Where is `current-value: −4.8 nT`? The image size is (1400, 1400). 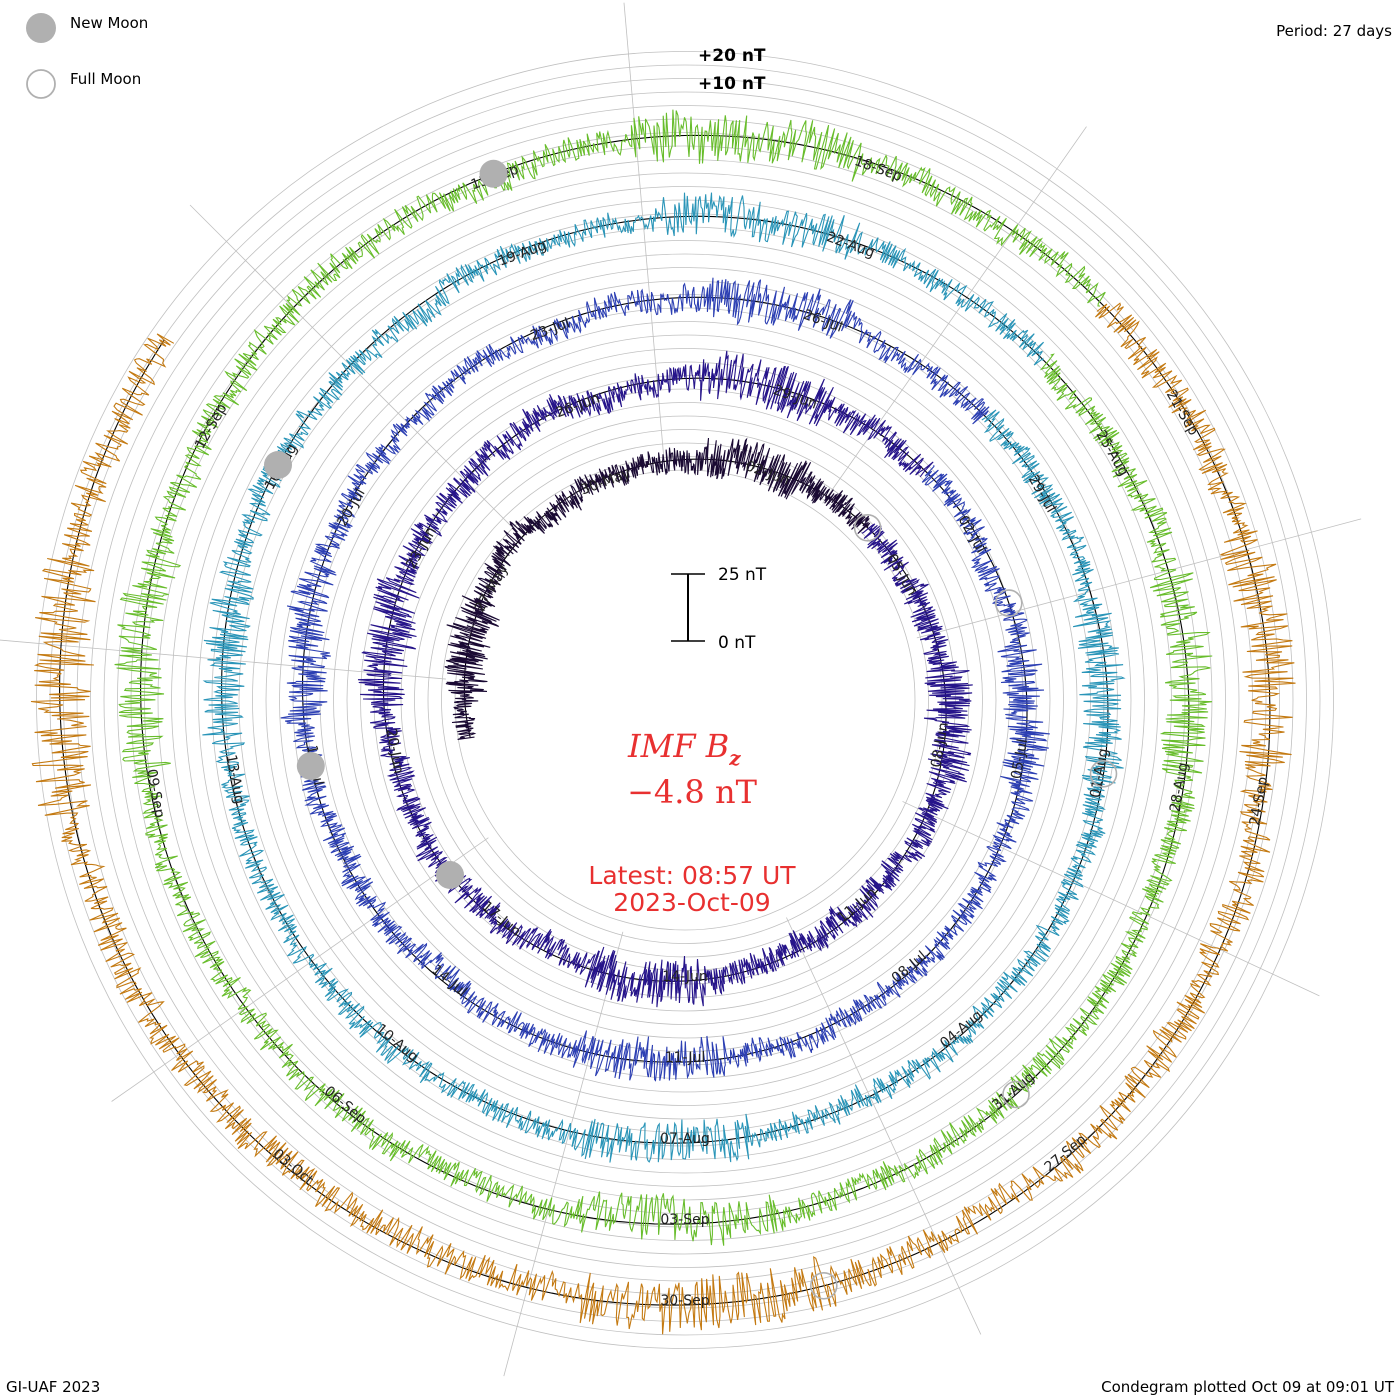 current-value: −4.8 nT is located at coordinates (692, 792).